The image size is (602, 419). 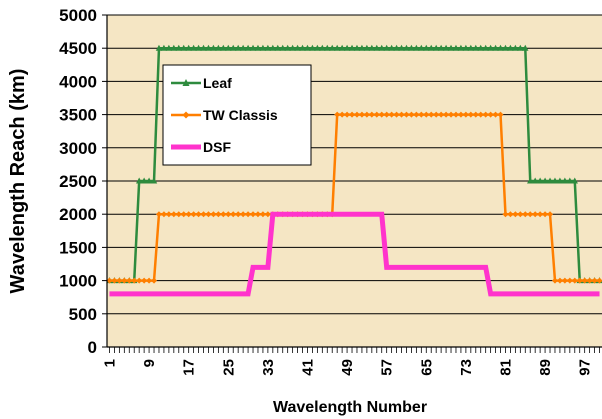 I want to click on y-axis-ticks: 0 500 1000 1500 2000 2500 3000 3500 4000 4500 5000, so click(x=83, y=181).